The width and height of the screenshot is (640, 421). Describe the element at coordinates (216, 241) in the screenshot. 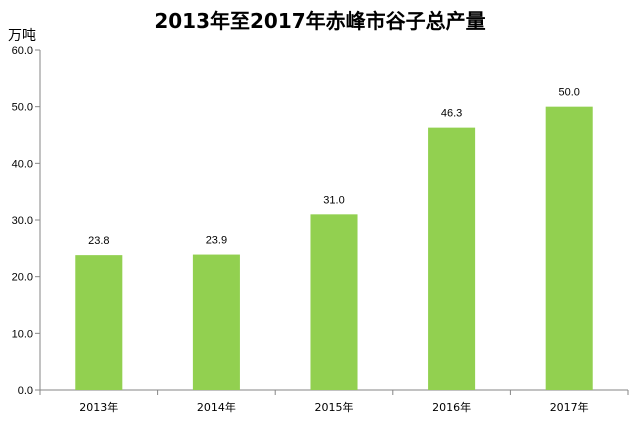

I see `bar-value-label: 23.9` at that location.